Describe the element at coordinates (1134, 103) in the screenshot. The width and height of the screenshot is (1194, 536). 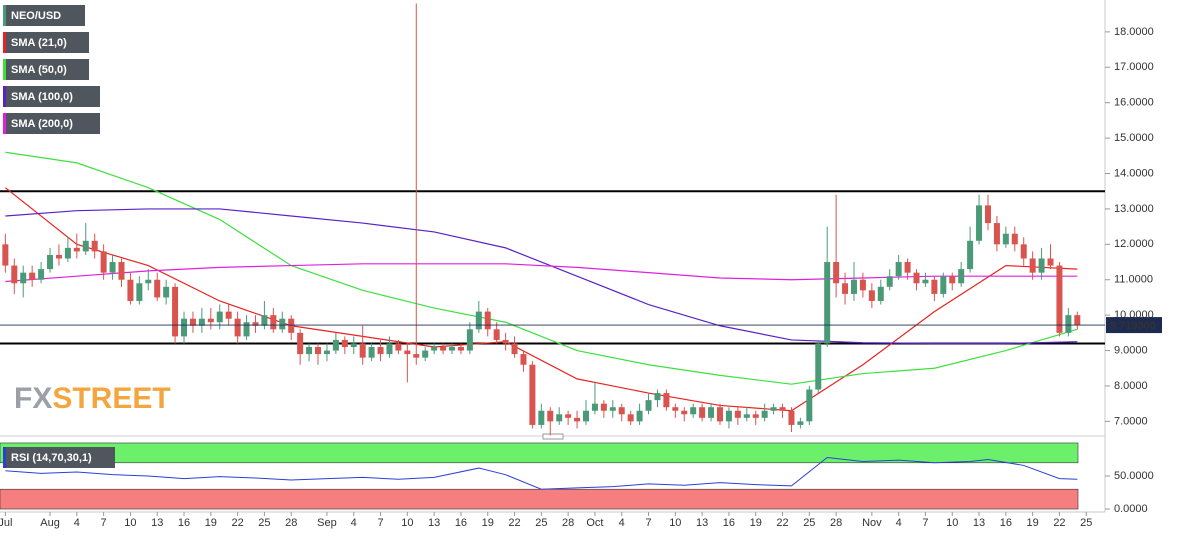
I see `y-tick-label: 16.0000` at that location.